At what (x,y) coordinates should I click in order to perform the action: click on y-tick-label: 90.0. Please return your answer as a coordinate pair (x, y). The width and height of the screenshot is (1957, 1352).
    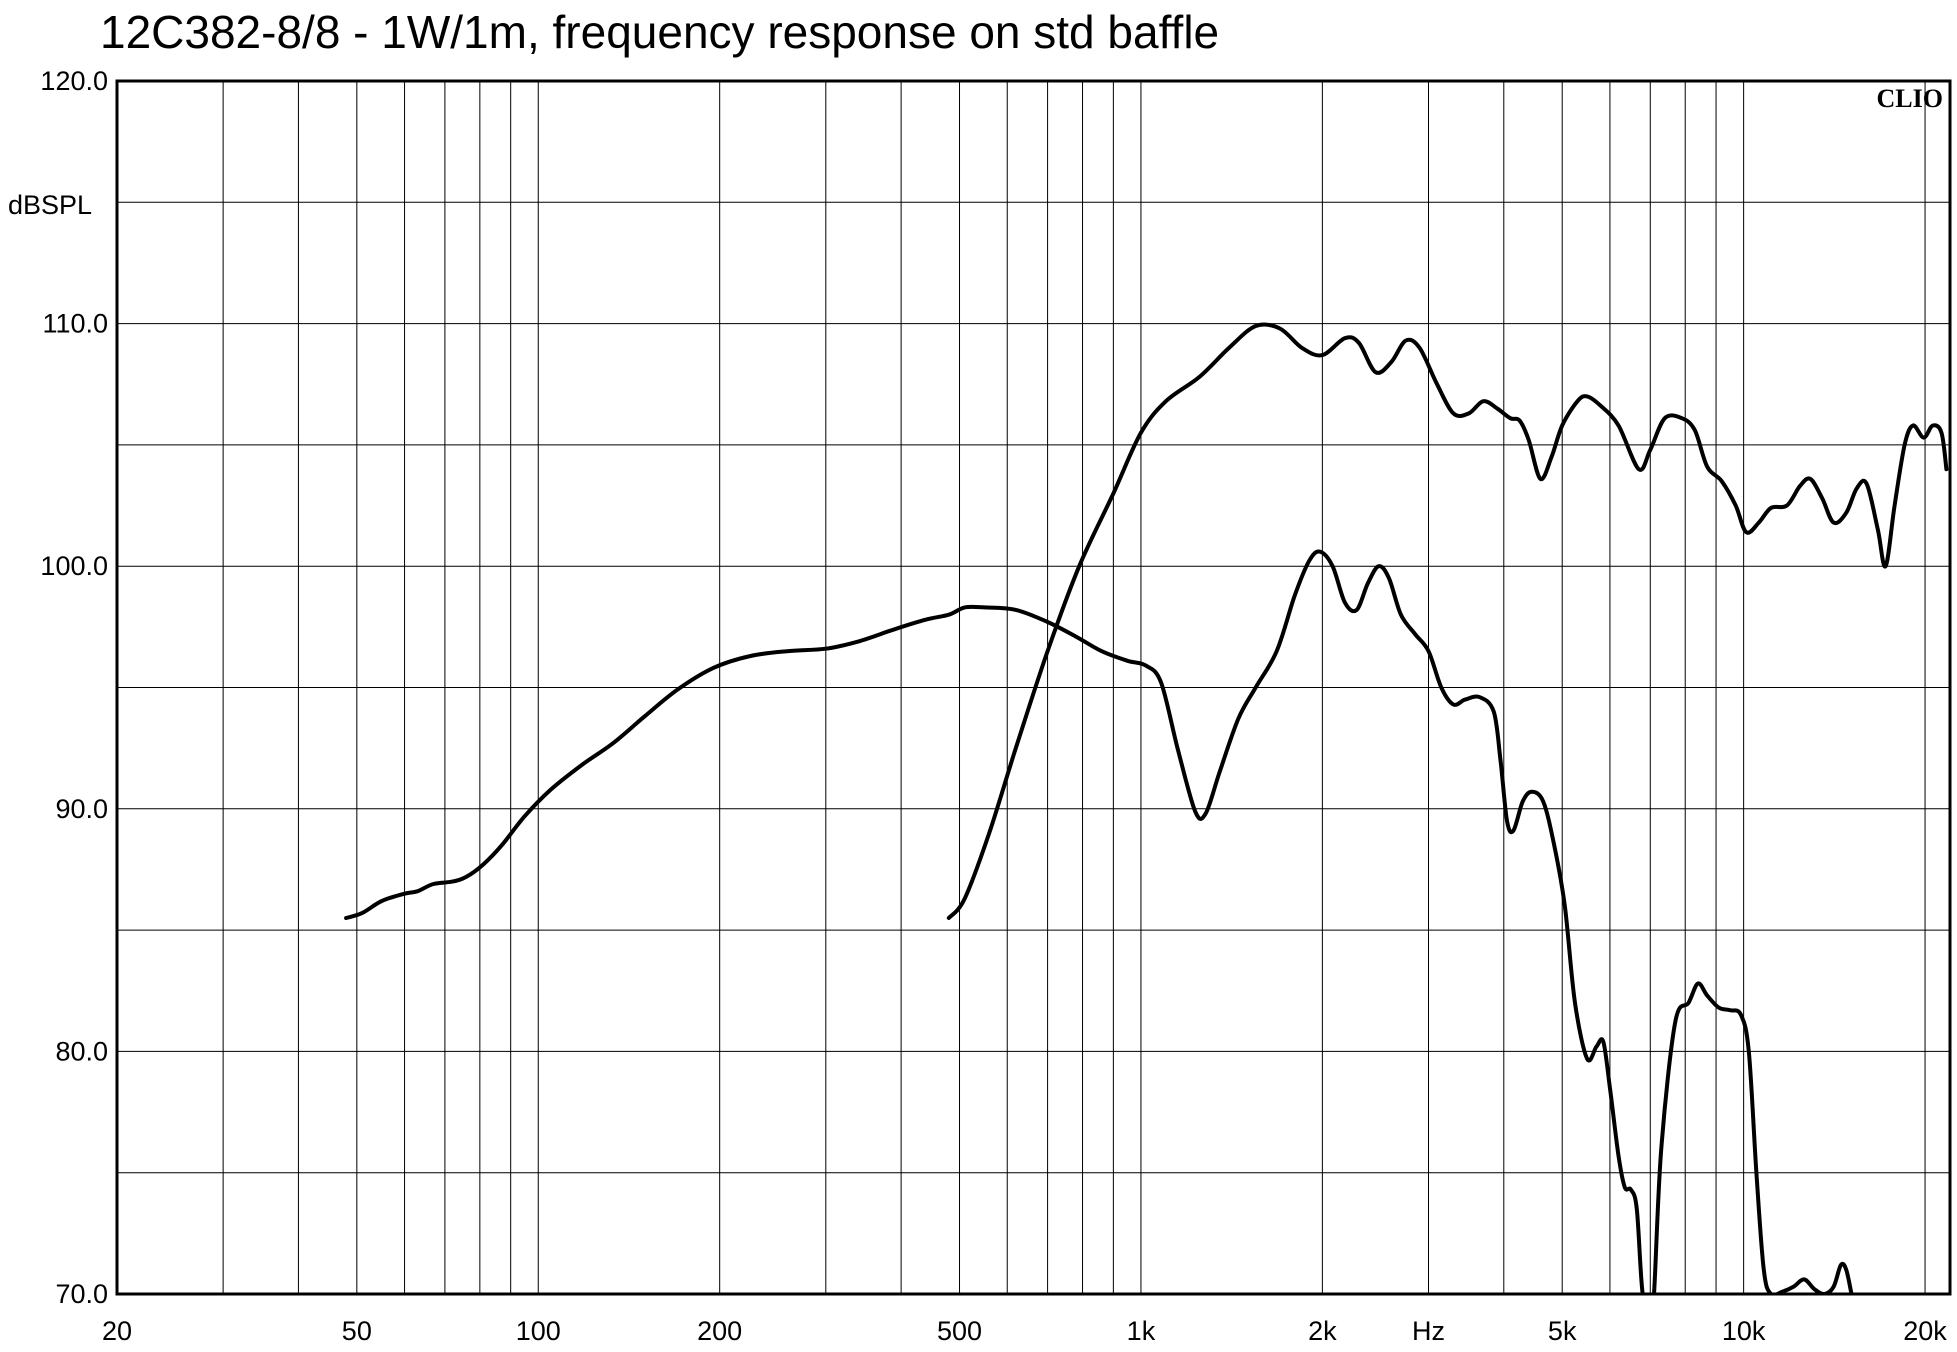
    Looking at the image, I should click on (81, 809).